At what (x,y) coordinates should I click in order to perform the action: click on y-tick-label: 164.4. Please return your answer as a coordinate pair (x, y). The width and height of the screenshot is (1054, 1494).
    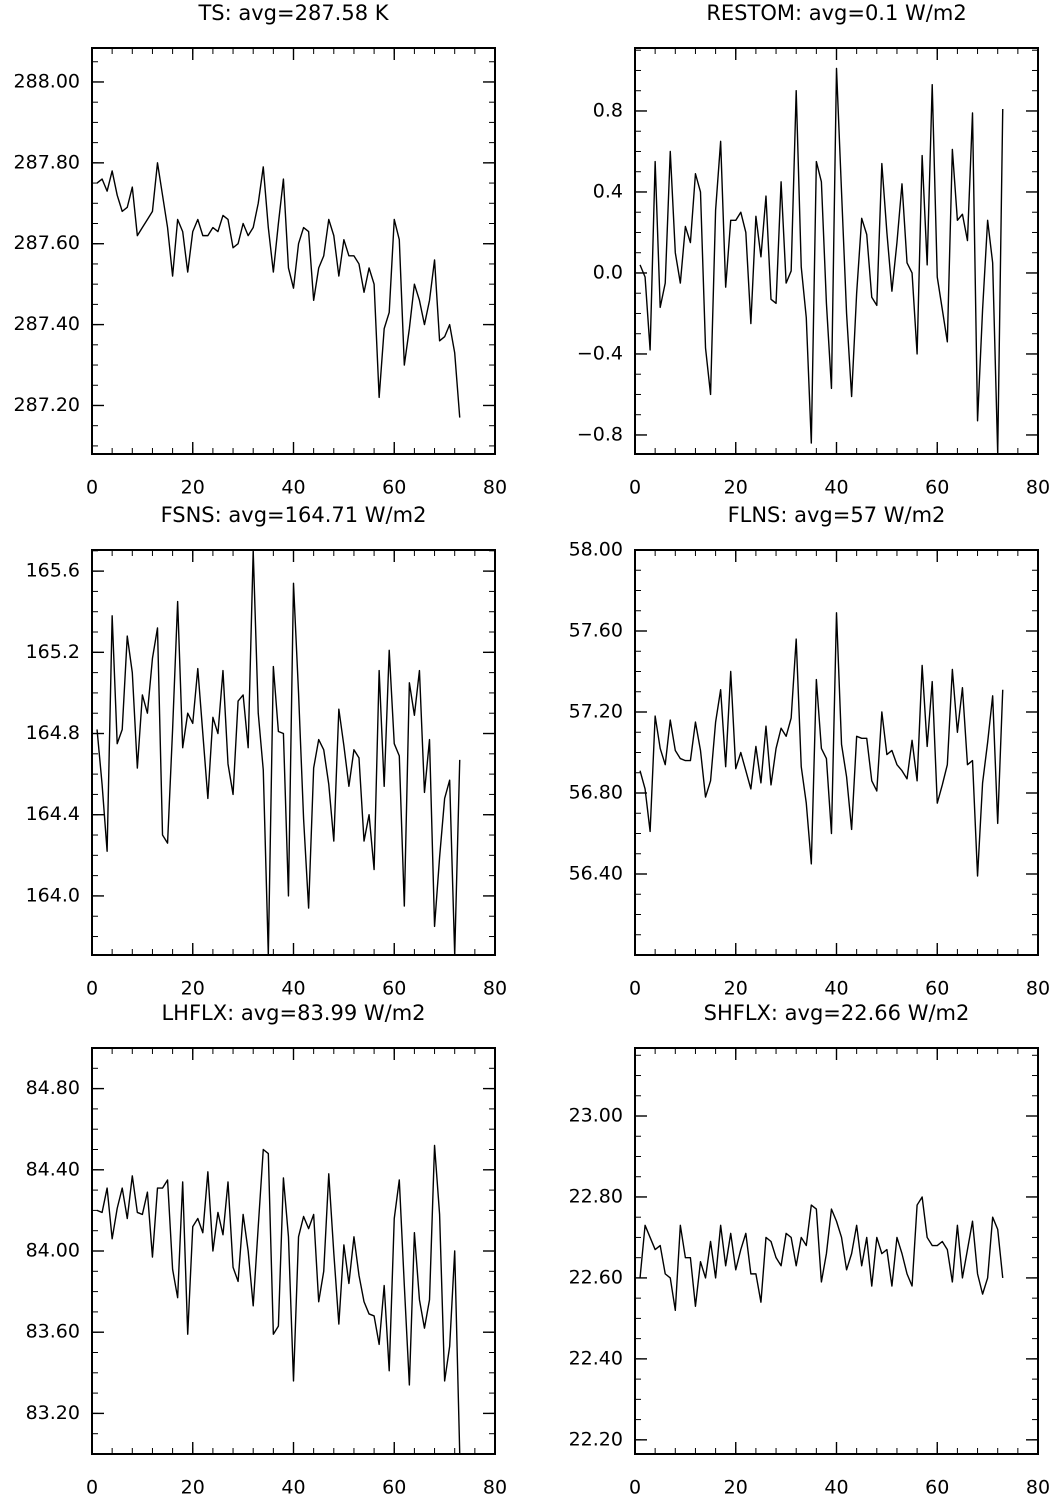
    Looking at the image, I should click on (53, 814).